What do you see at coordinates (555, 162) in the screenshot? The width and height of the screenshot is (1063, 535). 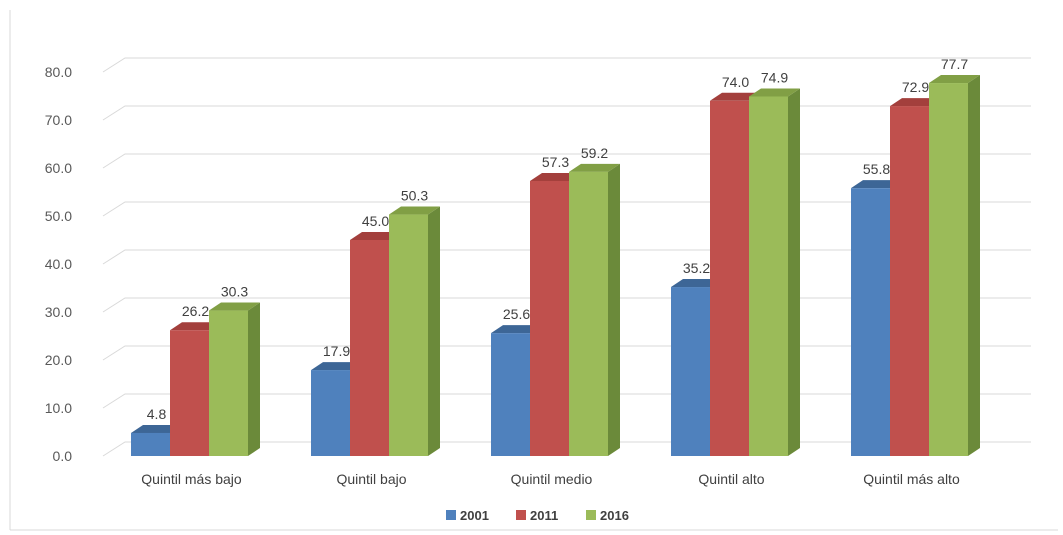 I see `data-label: 57.3` at bounding box center [555, 162].